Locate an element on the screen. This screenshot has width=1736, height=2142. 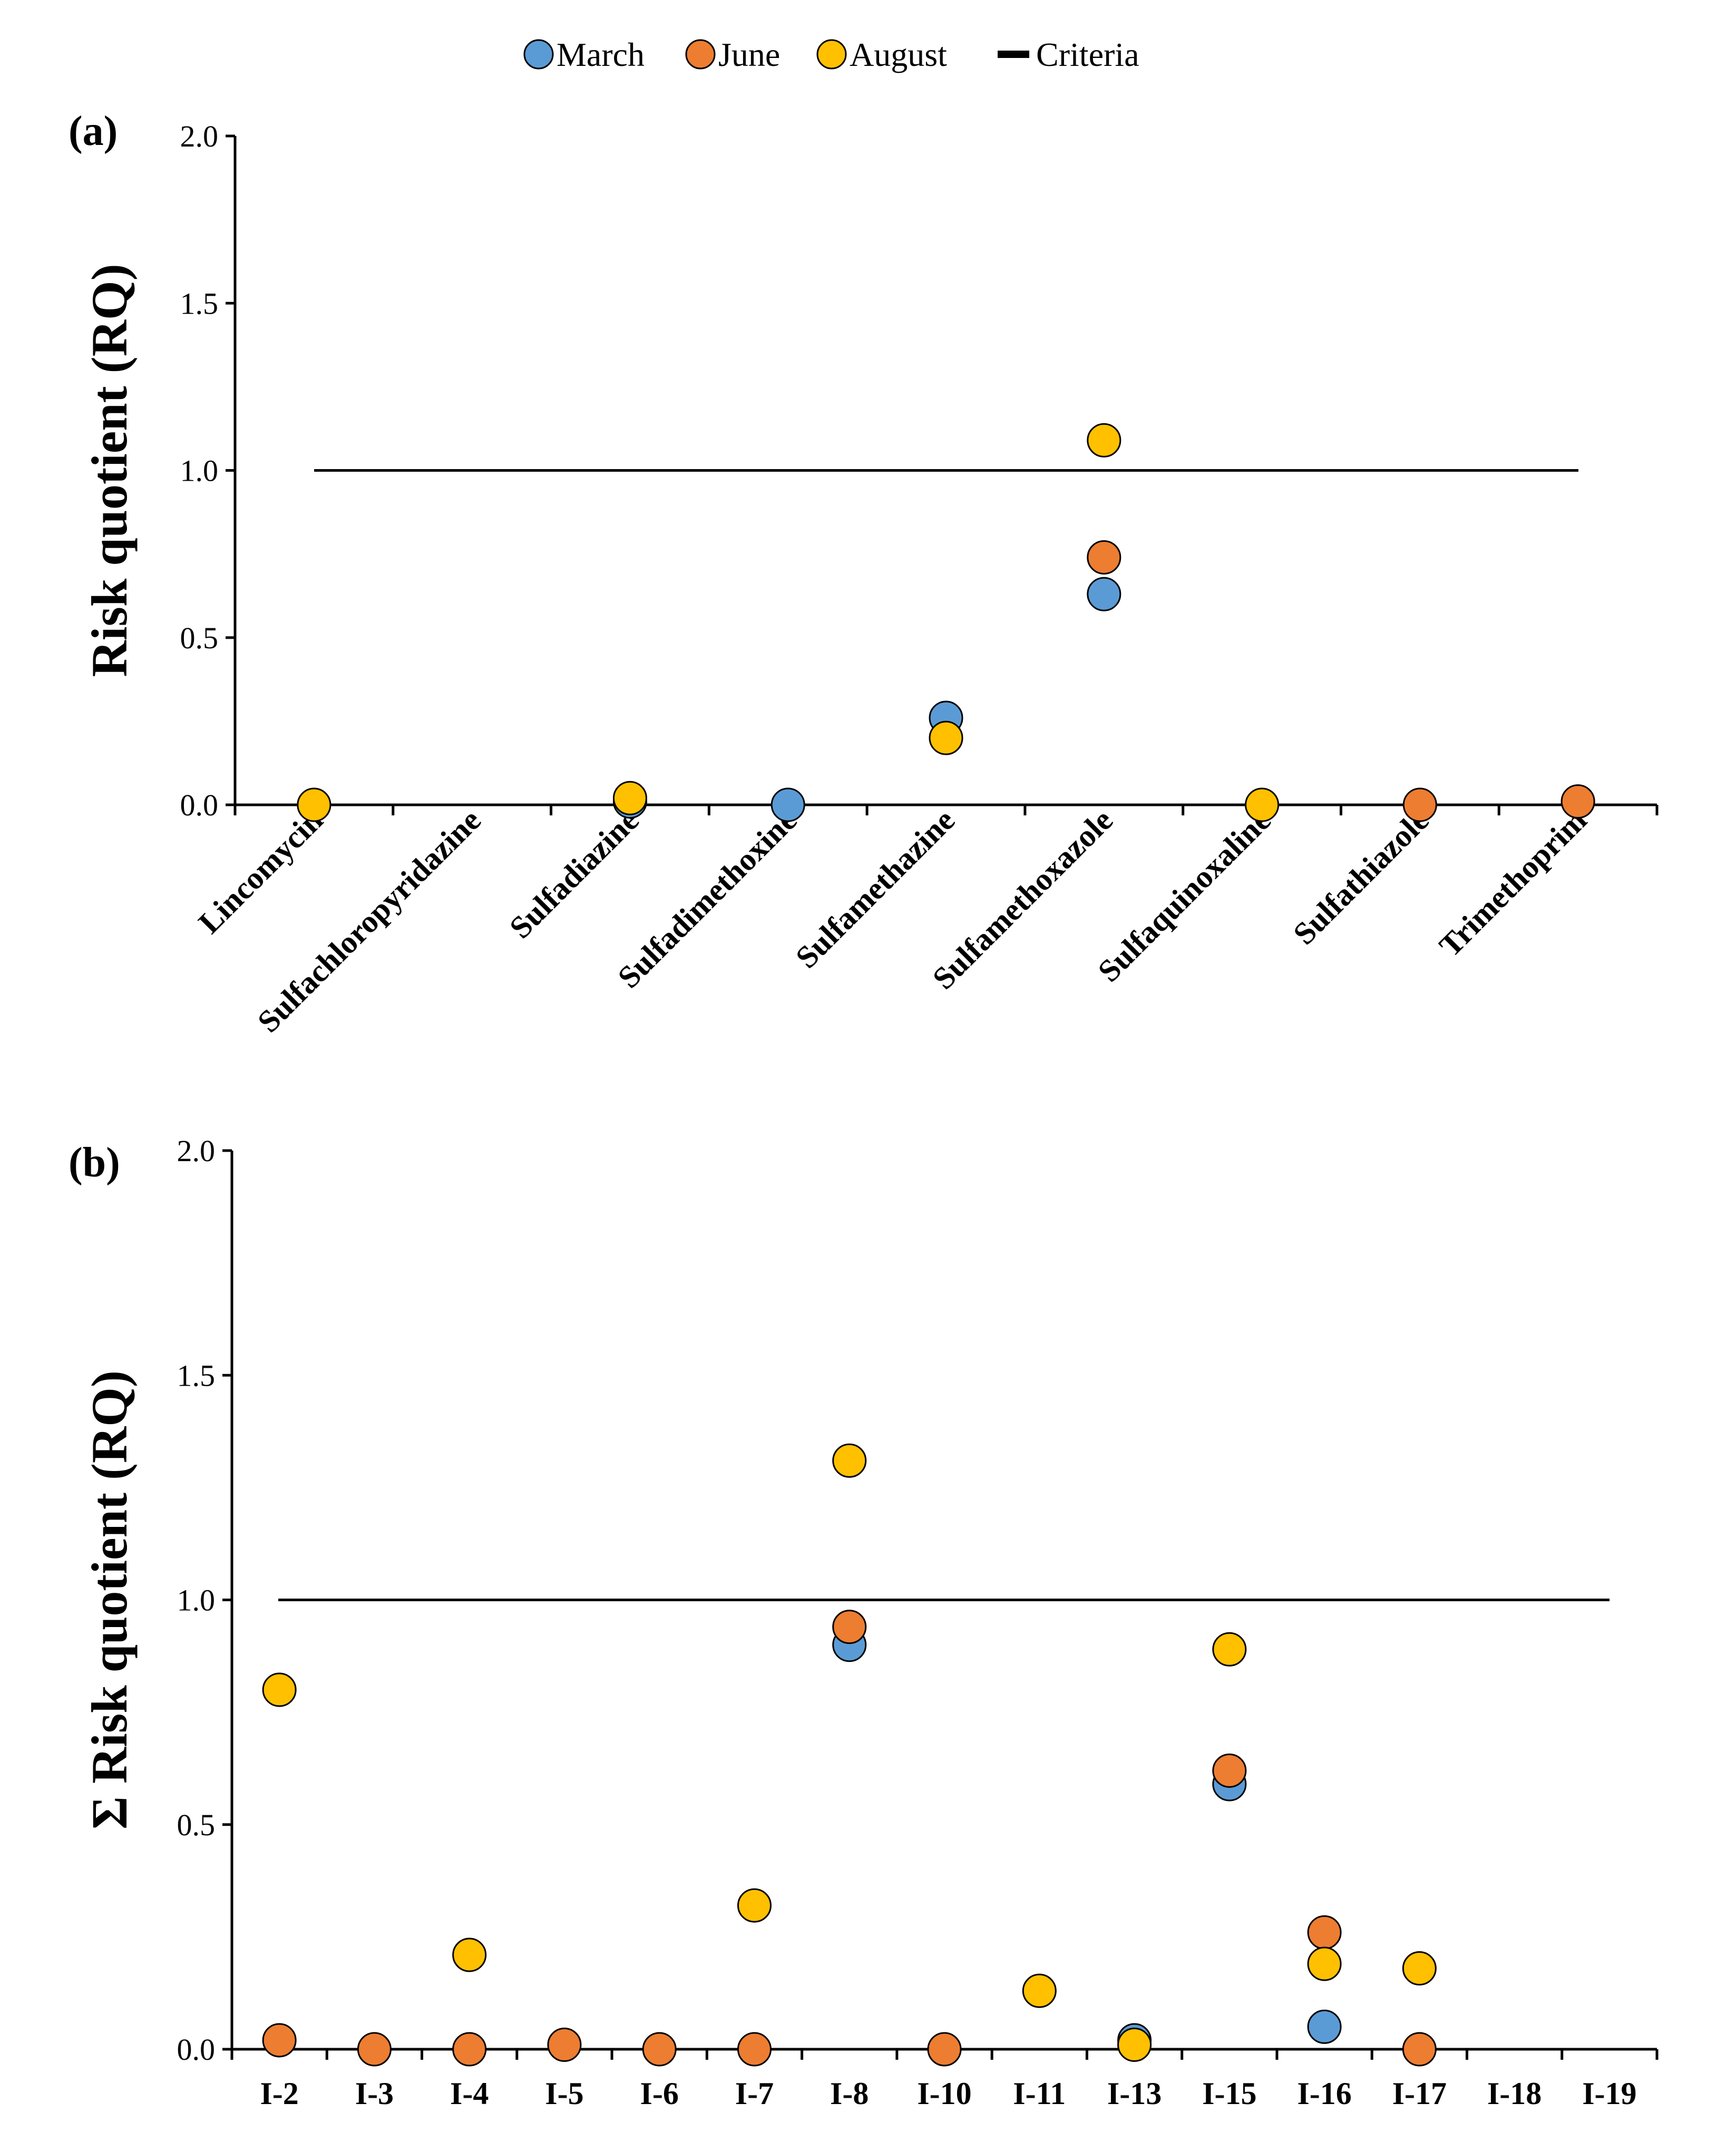
legend-criteria-line is located at coordinates (1013, 54).